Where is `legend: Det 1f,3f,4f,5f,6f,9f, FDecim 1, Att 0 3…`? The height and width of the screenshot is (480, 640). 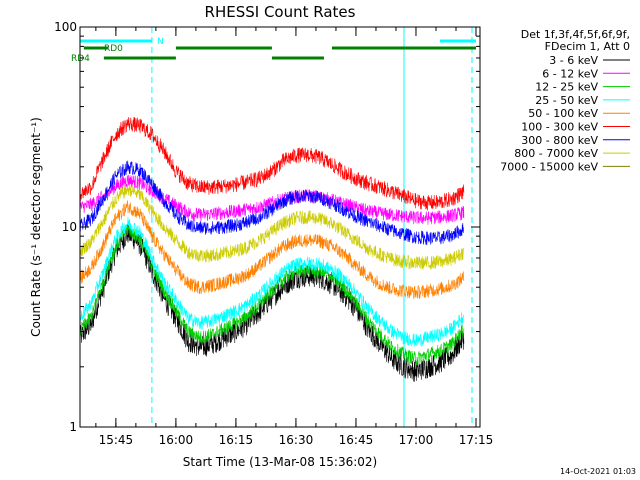 legend: Det 1f,3f,4f,5f,6f,9f, FDecim 1, Att 0 3… is located at coordinates (565, 100).